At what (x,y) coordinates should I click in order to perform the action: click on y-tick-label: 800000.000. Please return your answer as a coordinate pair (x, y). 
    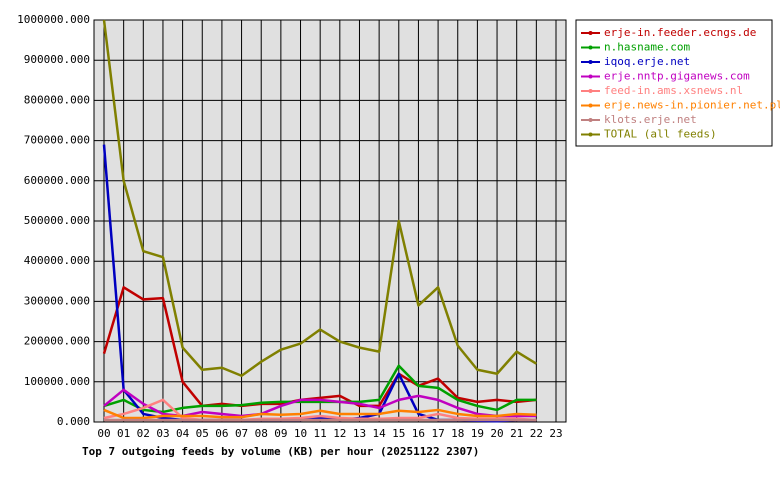
    Looking at the image, I should click on (57, 99).